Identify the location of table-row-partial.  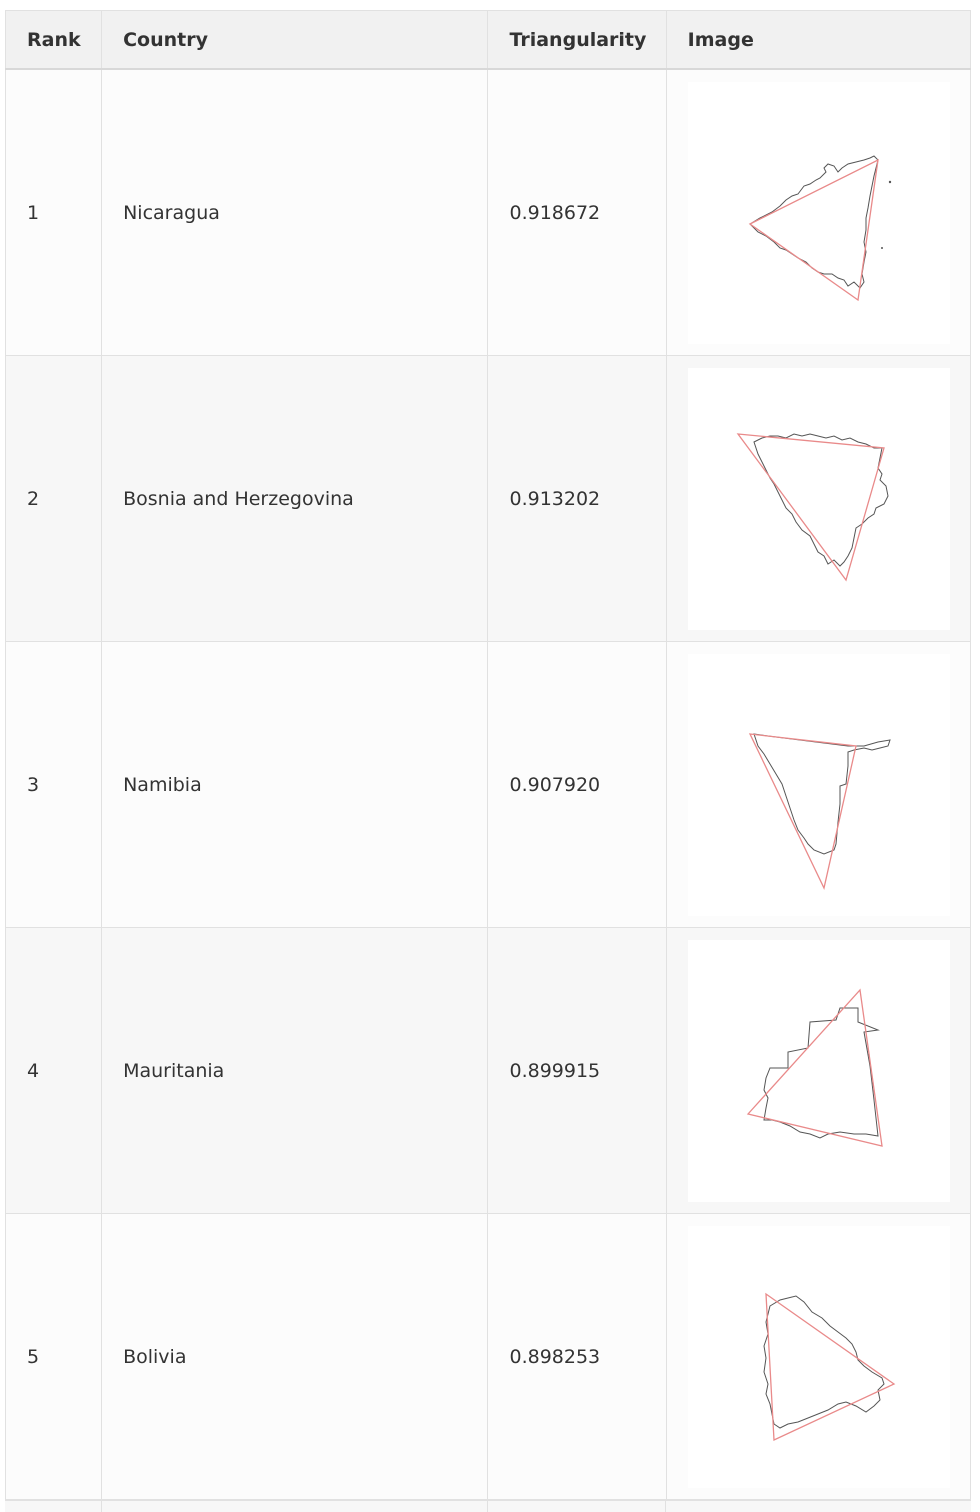
(488, 1506).